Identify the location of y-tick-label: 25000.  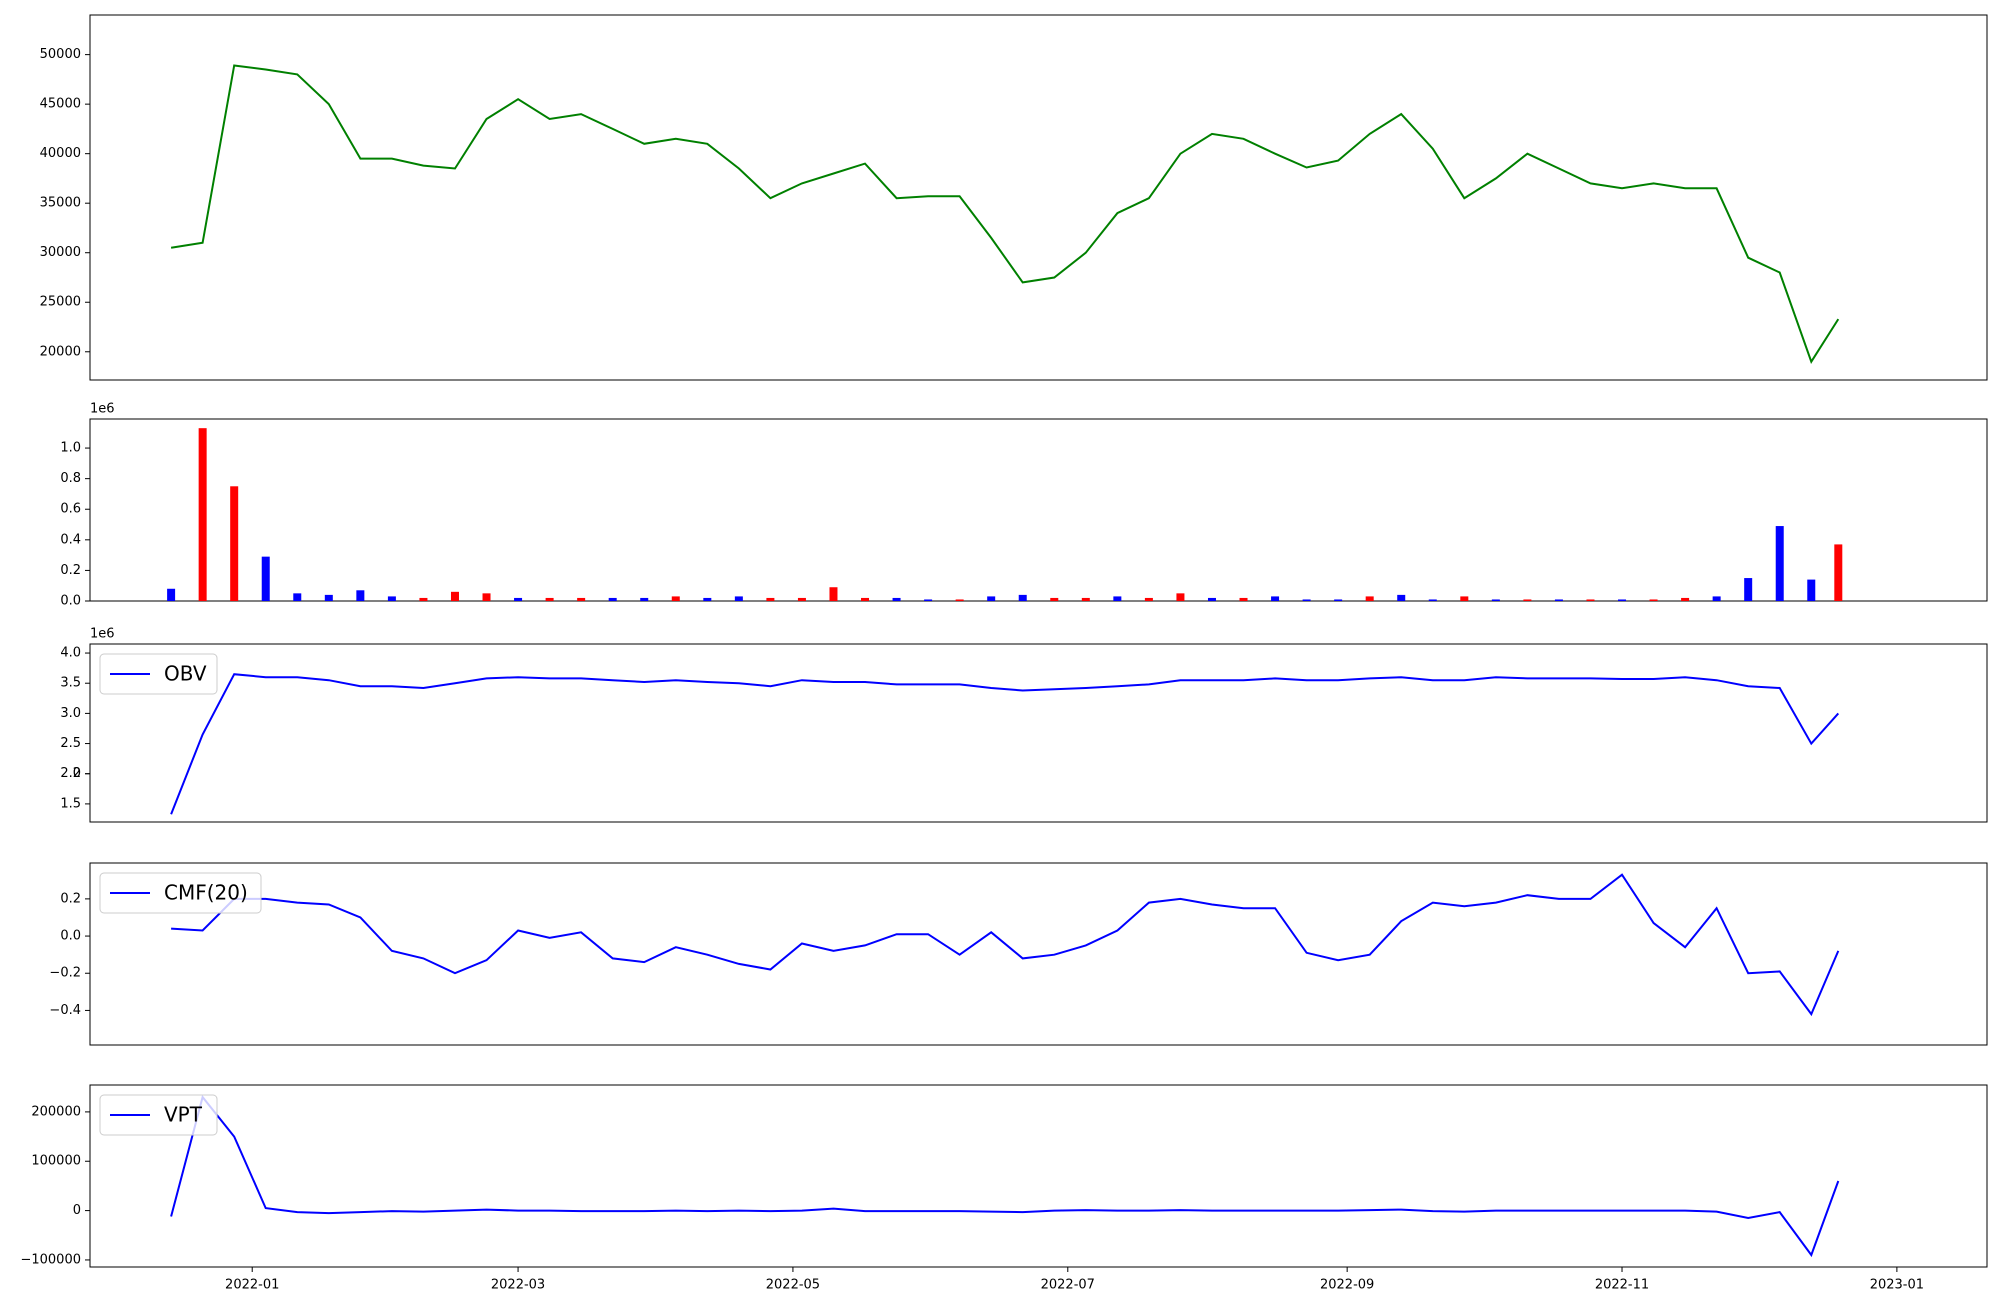
(60, 302).